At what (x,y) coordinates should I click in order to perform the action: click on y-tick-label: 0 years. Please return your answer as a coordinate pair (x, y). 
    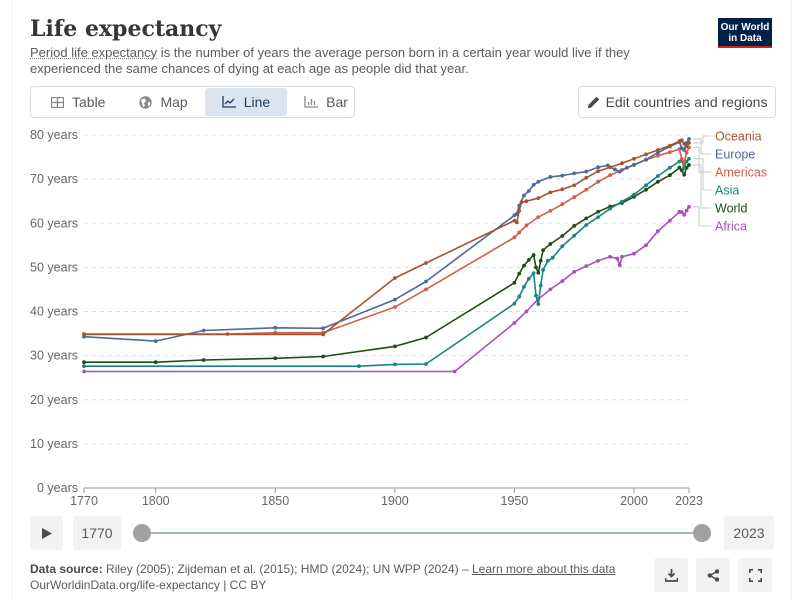
    Looking at the image, I should click on (57, 488).